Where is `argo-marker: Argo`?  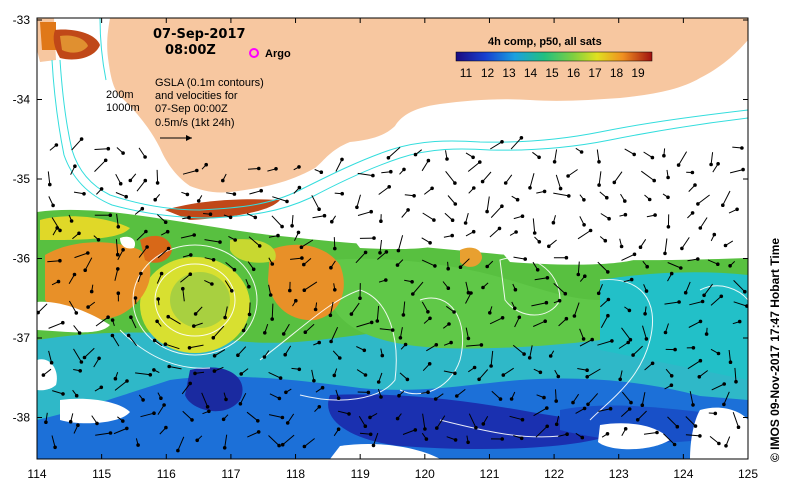
argo-marker: Argo is located at coordinates (270, 54).